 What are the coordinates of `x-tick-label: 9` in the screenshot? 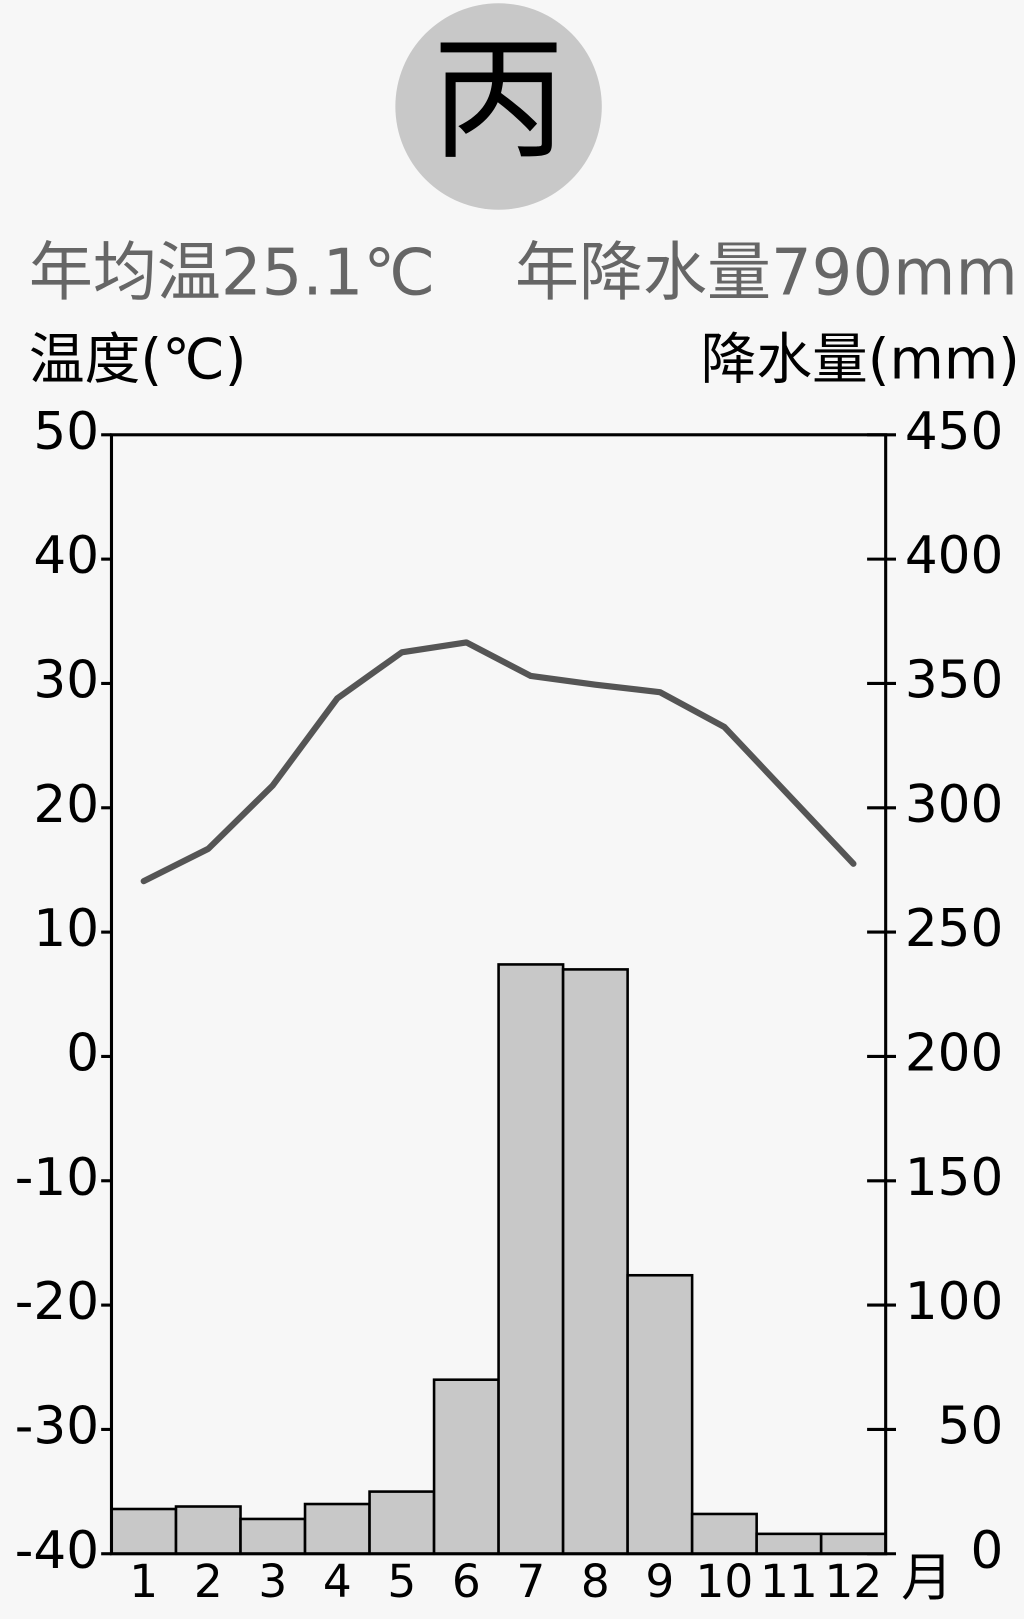 It's located at (659, 1581).